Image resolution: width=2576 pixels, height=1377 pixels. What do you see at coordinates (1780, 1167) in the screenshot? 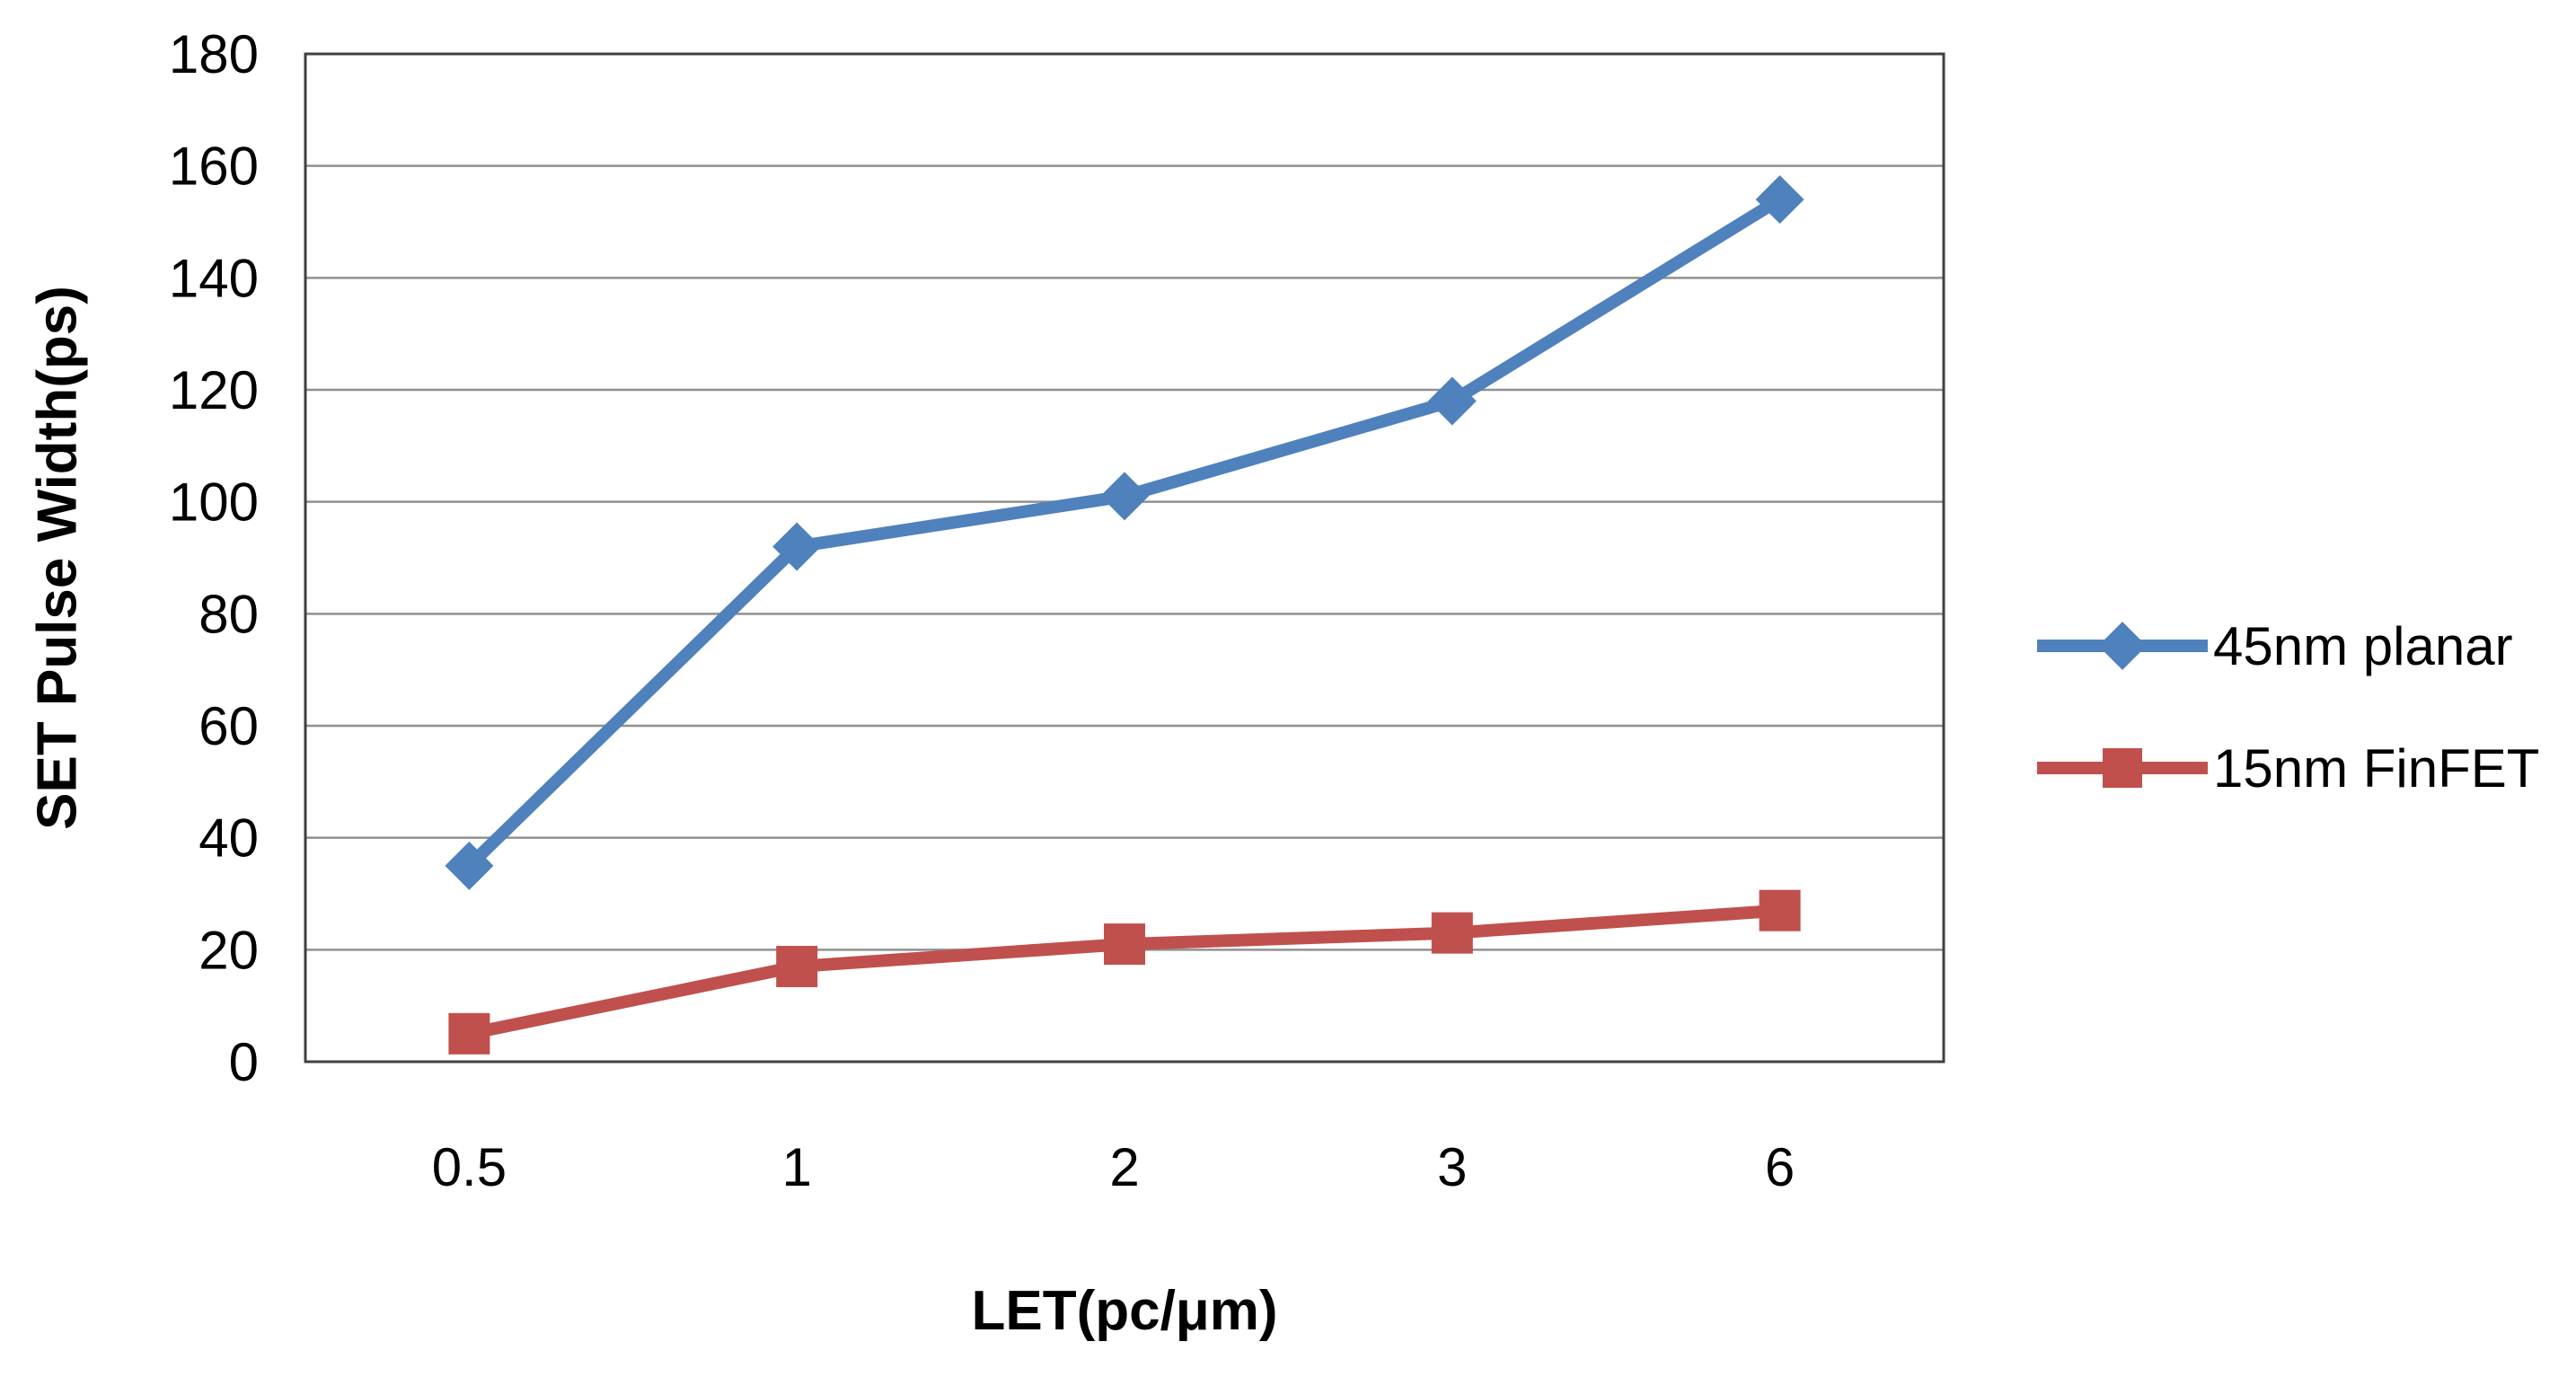
I see `x-tick-label: 6` at bounding box center [1780, 1167].